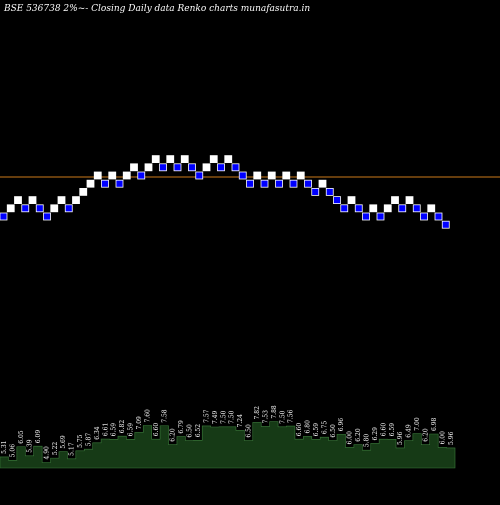 The height and width of the screenshot is (505, 500). What do you see at coordinates (105, 429) in the screenshot?
I see `volume-label: 6.61` at bounding box center [105, 429].